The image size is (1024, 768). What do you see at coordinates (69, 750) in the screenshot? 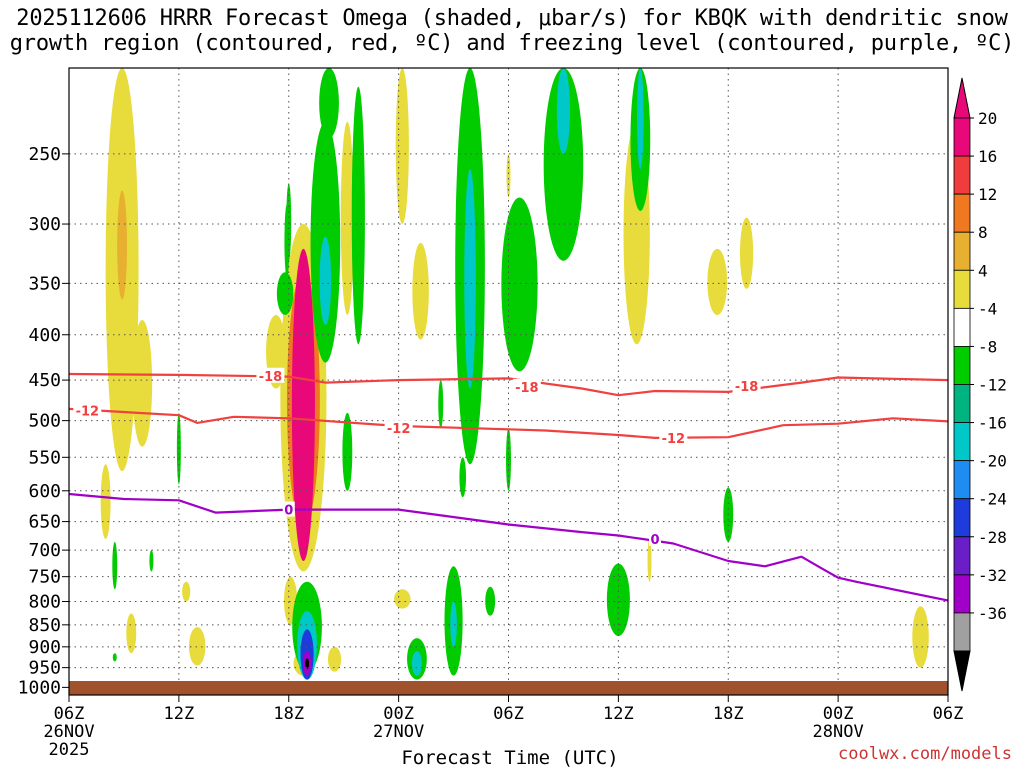
I see `x-tick-year: 2025` at bounding box center [69, 750].